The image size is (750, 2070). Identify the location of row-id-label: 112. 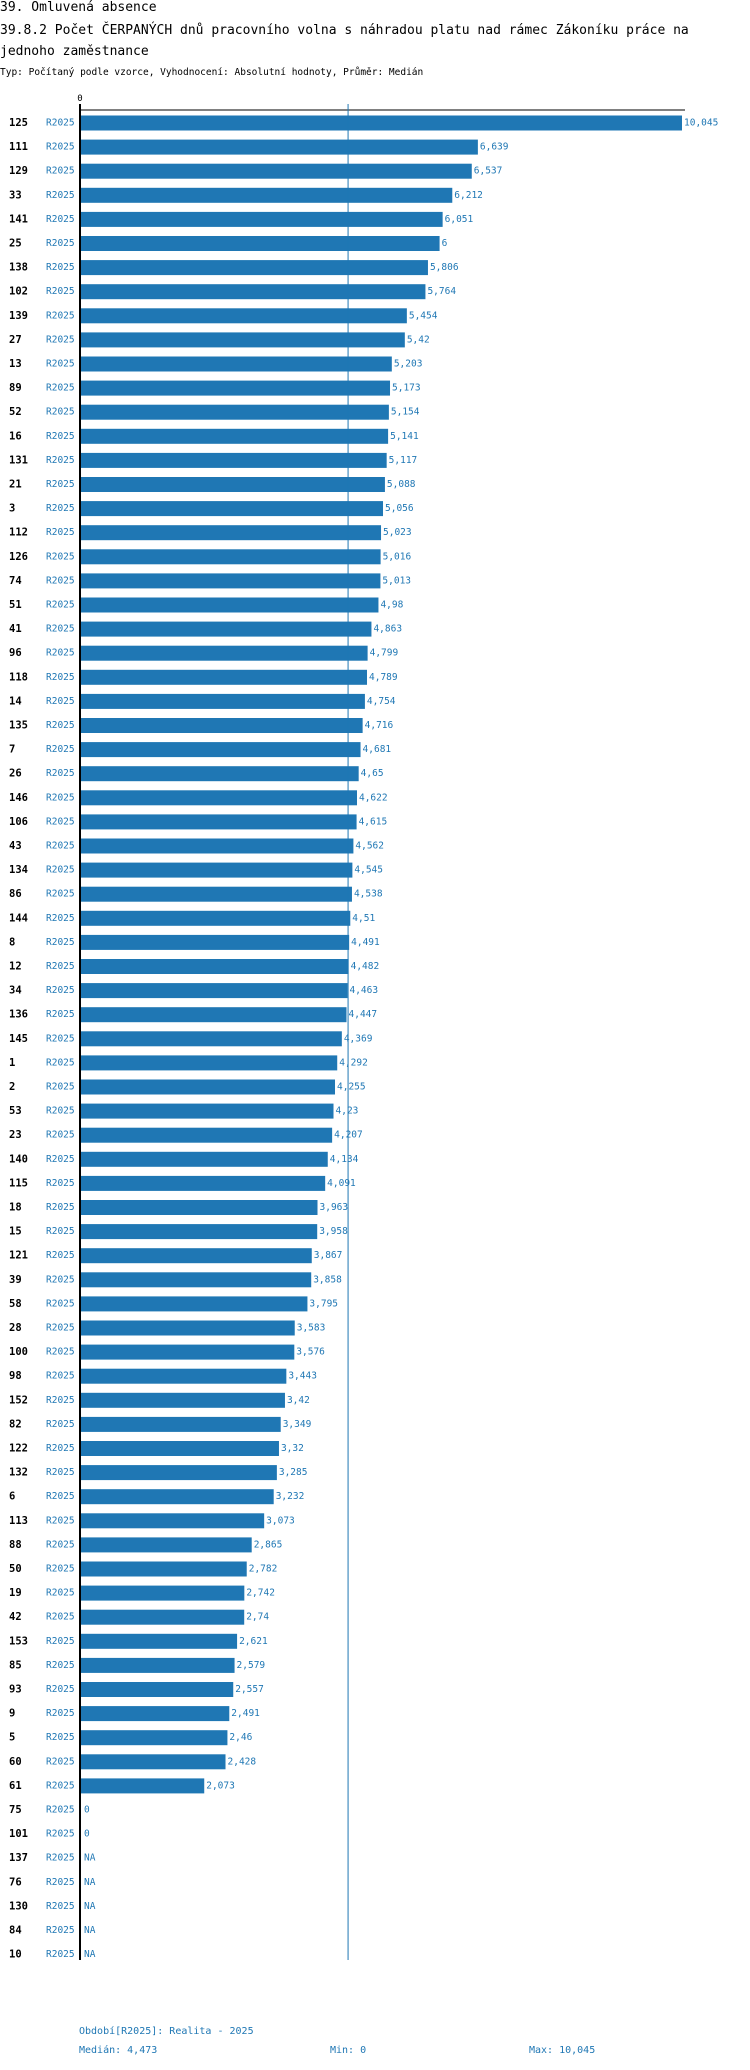
(18, 533).